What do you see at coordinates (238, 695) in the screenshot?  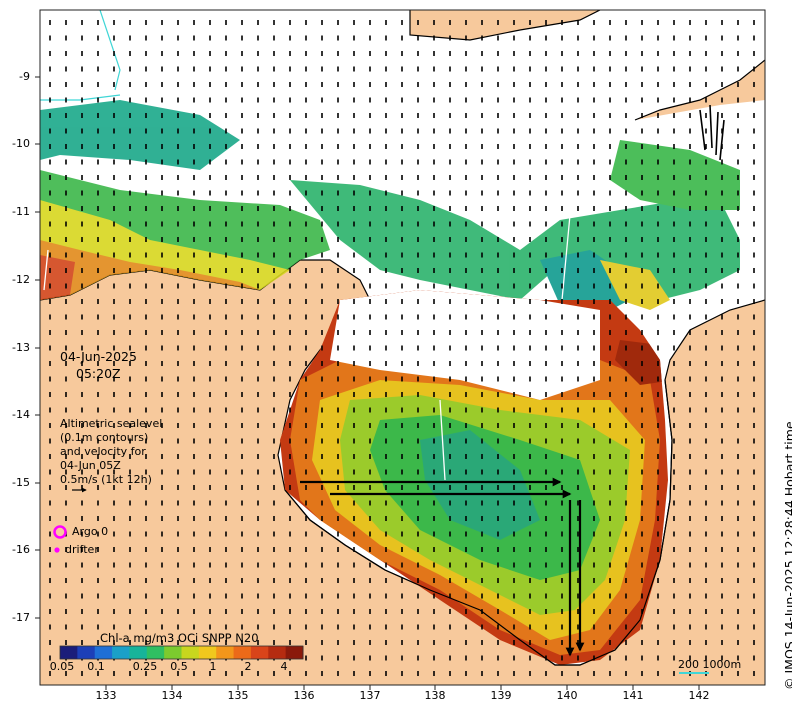 I see `lon-label: 135` at bounding box center [238, 695].